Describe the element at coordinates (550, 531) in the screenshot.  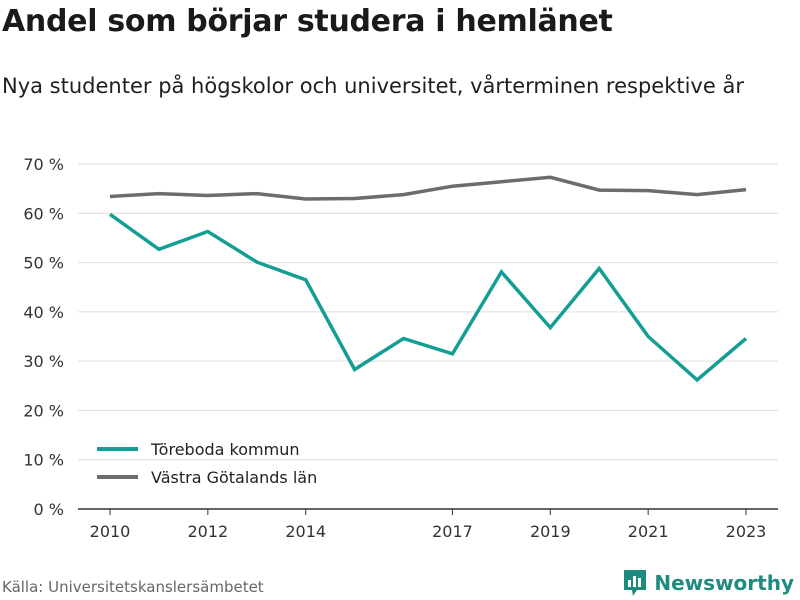
I see `x-tick-label: 2019` at that location.